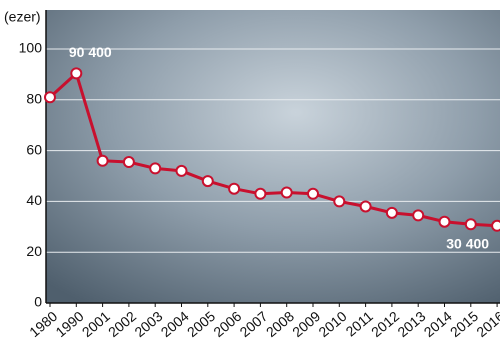 The width and height of the screenshot is (500, 346). Describe the element at coordinates (38, 302) in the screenshot. I see `y-tick-label: 0` at that location.